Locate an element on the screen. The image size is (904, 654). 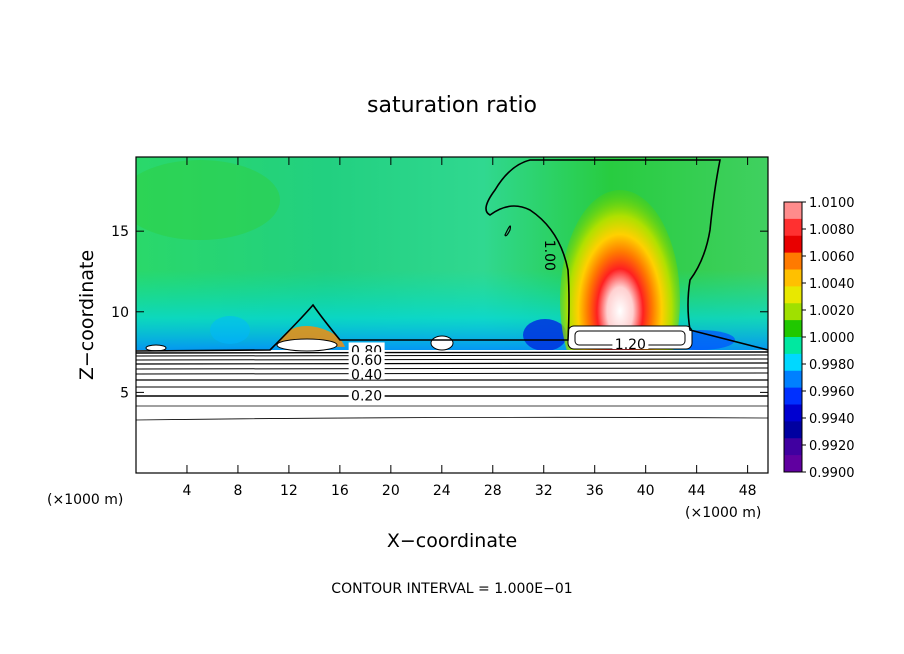
colorbar-label: 1.0040 is located at coordinates (832, 284).